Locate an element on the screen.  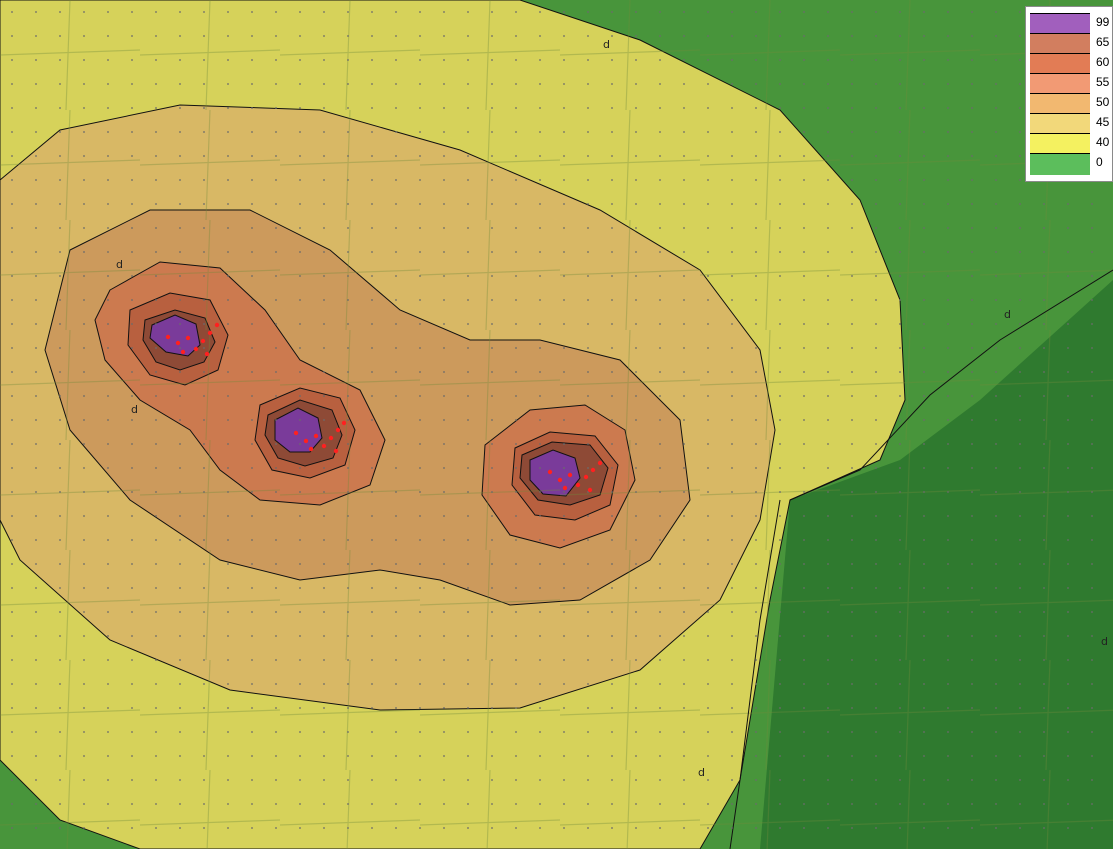
turbine-group-west-a is located at coordinates (192, 339).